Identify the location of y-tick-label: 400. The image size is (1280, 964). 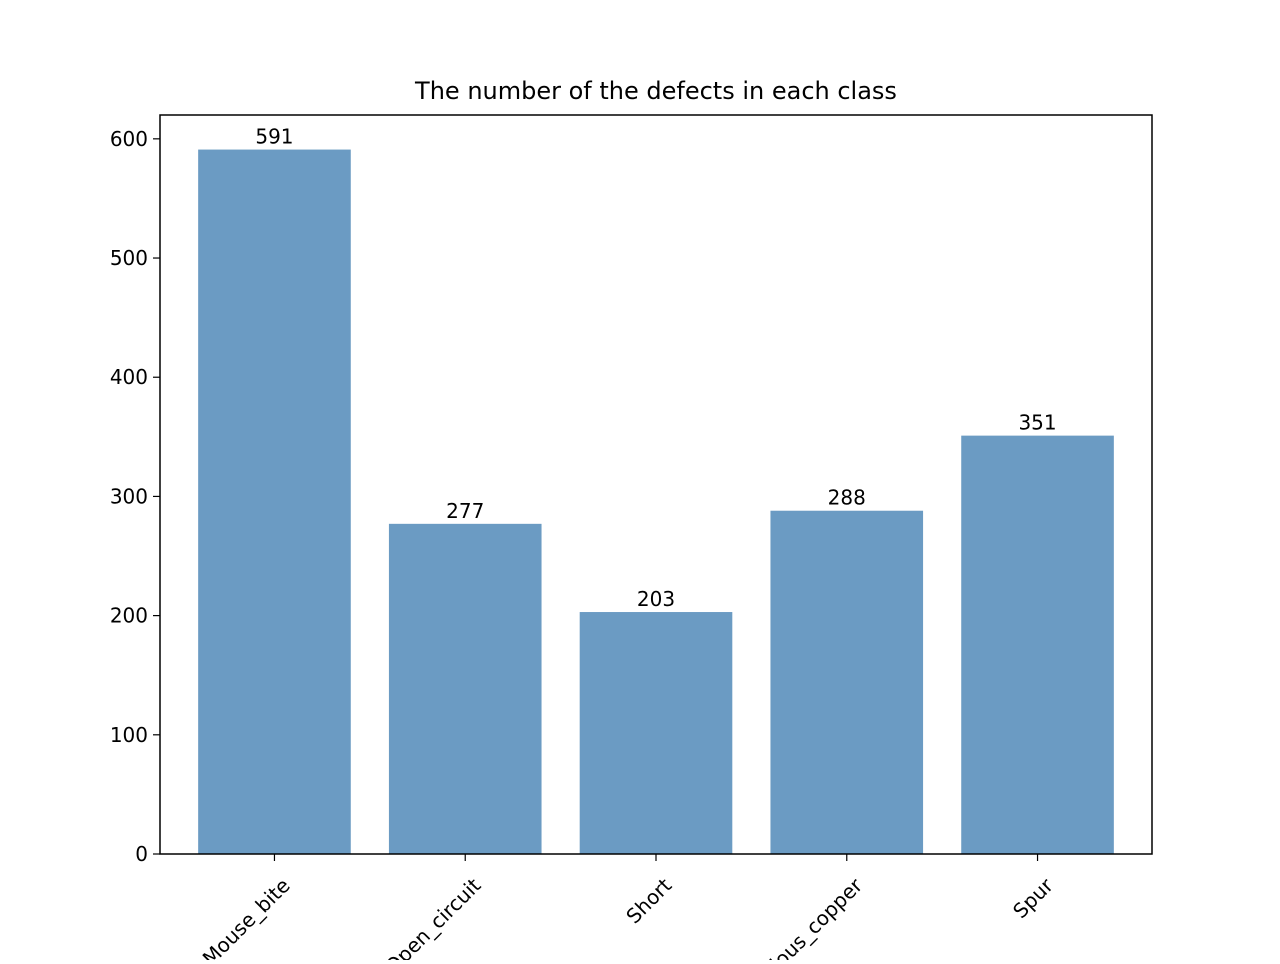
(129, 377).